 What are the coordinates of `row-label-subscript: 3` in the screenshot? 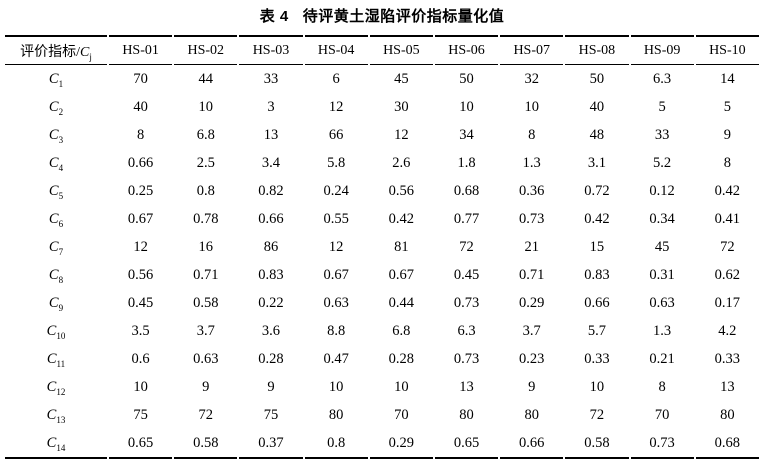 It's located at (61, 139).